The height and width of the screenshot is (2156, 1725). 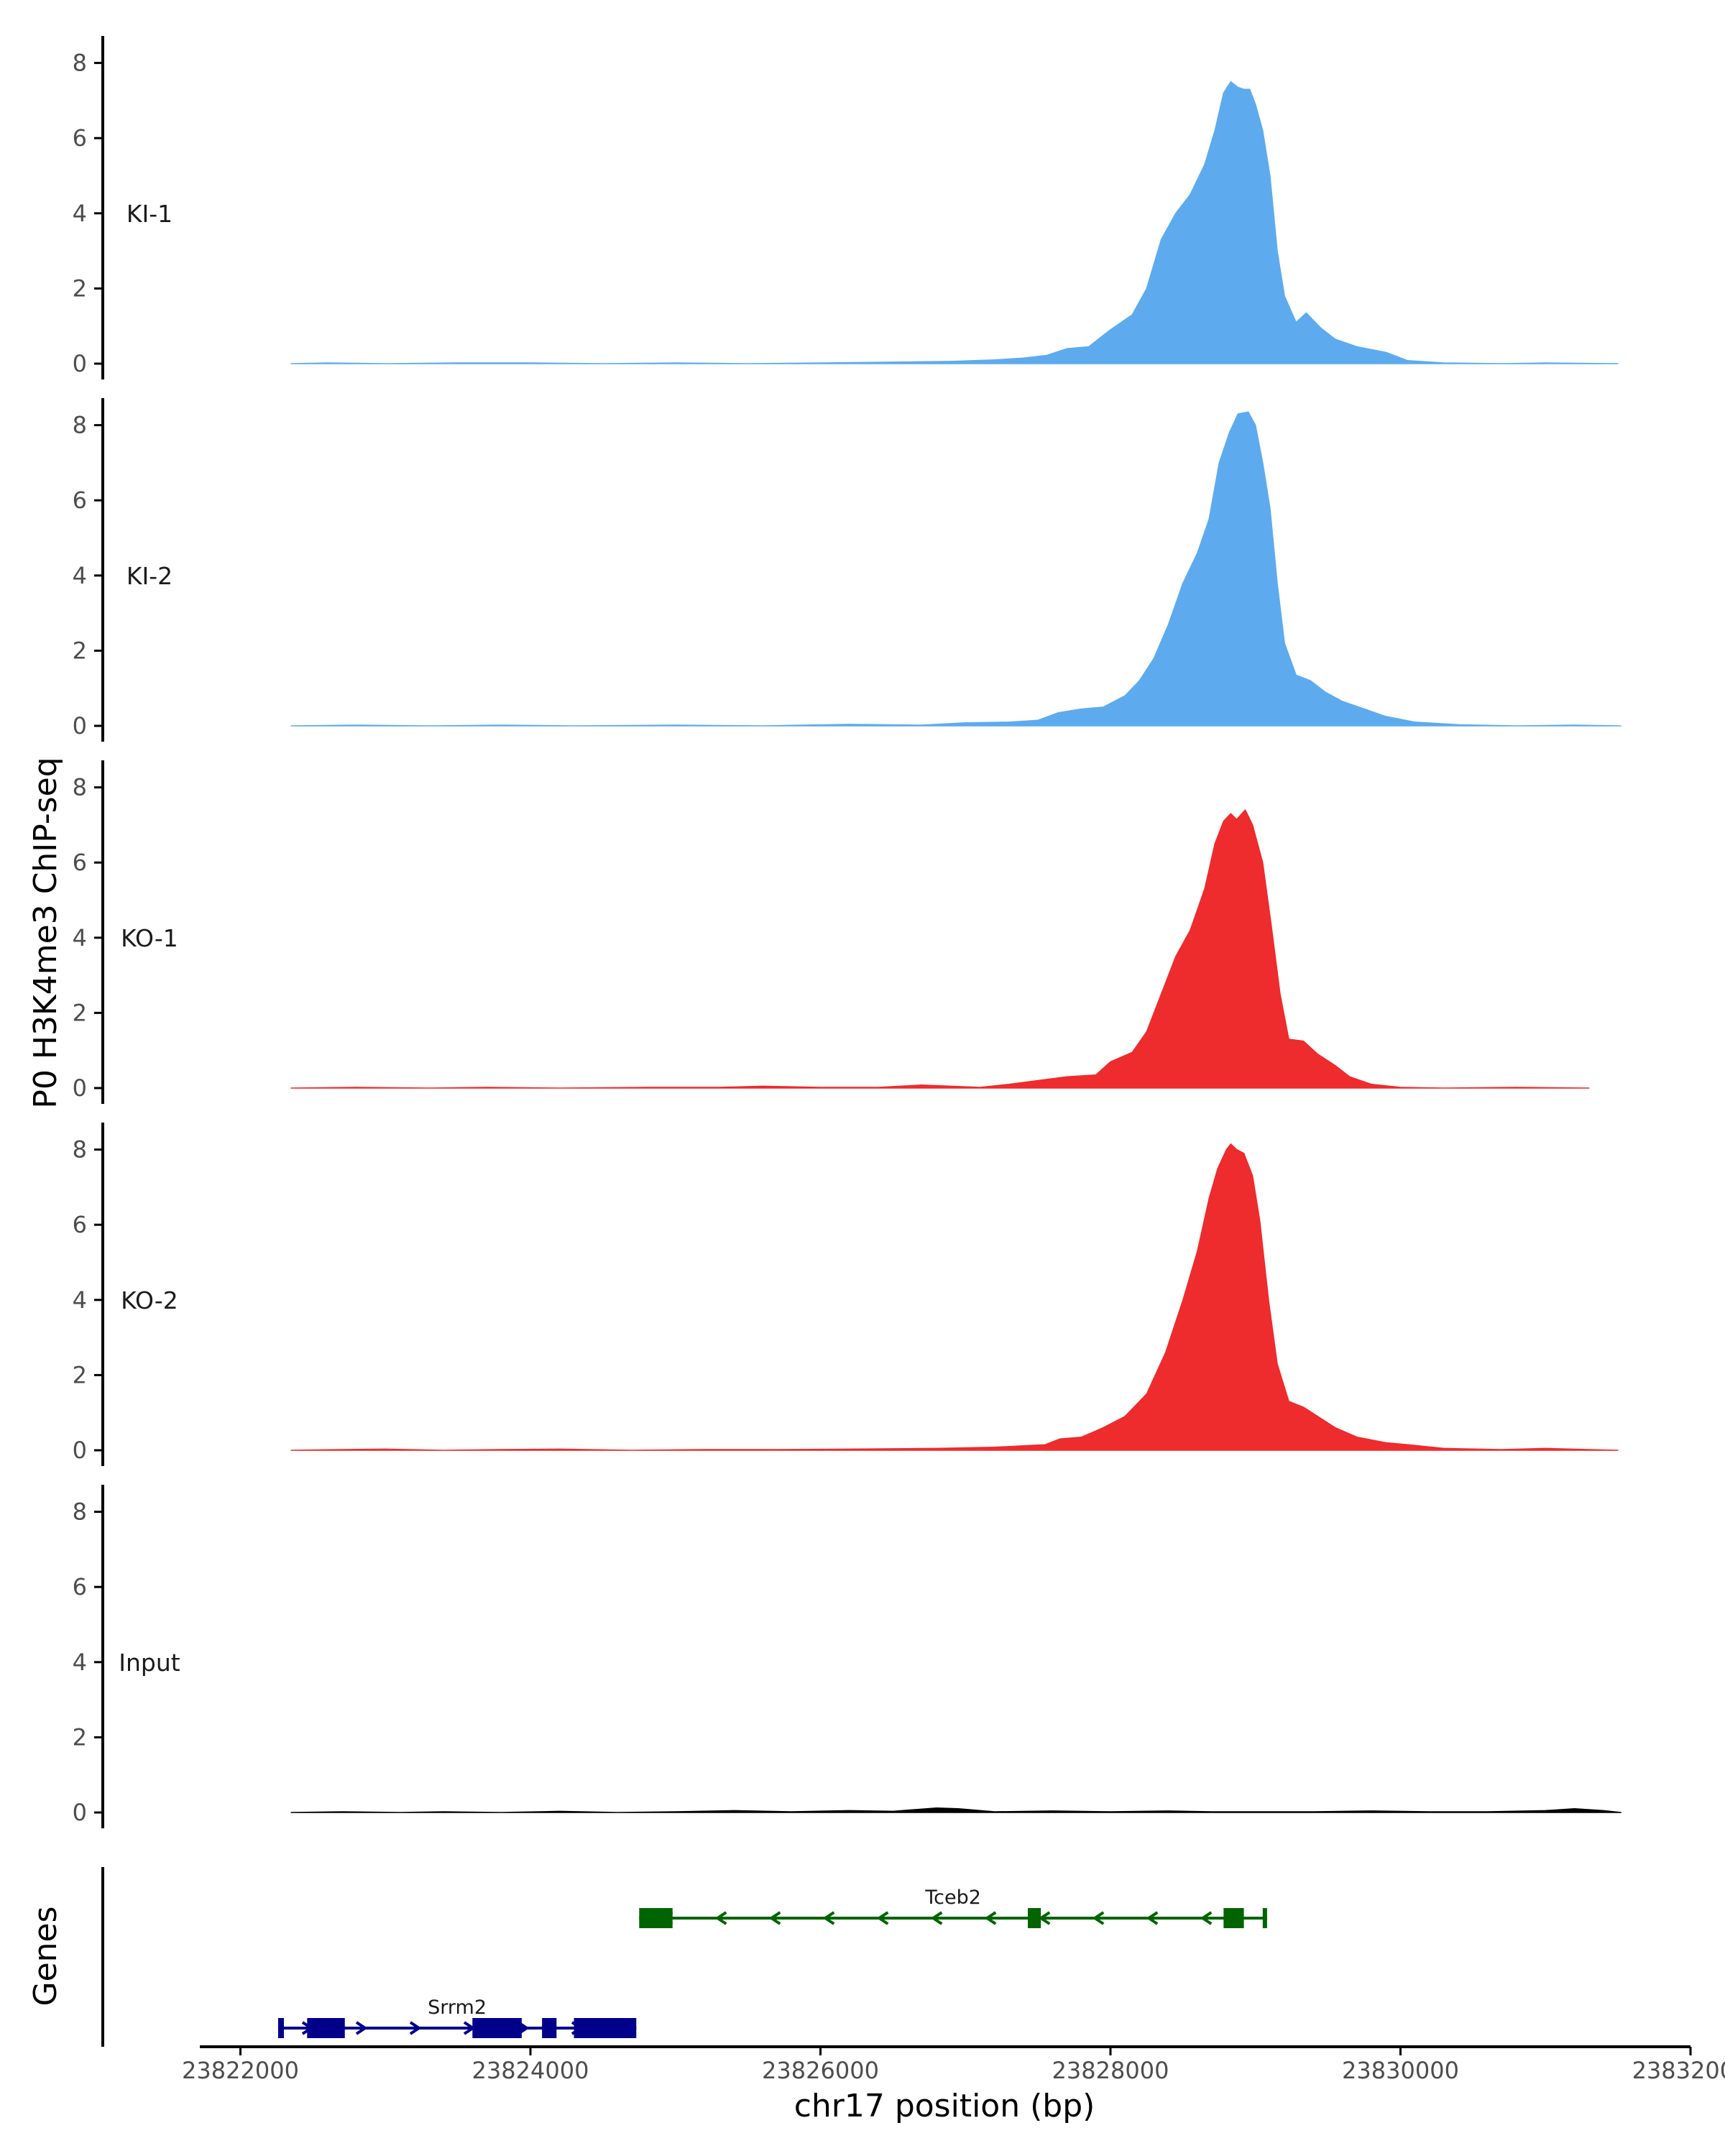 What do you see at coordinates (530, 2070) in the screenshot?
I see `x-tick-label: 23824000` at bounding box center [530, 2070].